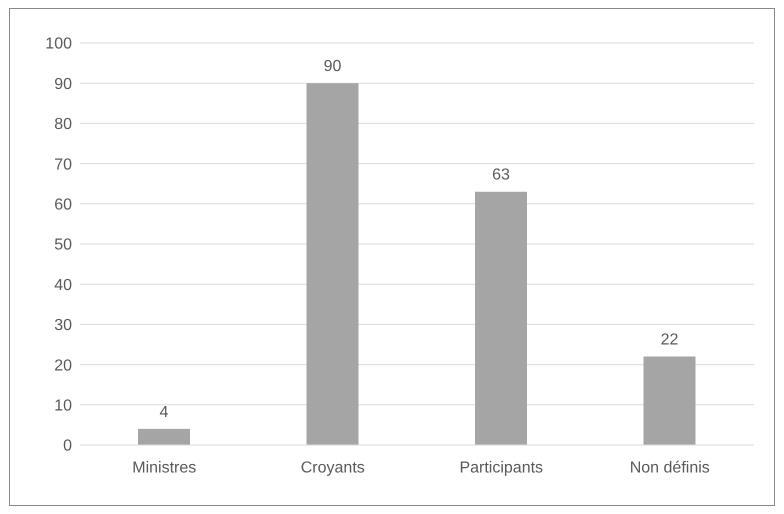  Describe the element at coordinates (333, 67) in the screenshot. I see `data-label: 90` at that location.